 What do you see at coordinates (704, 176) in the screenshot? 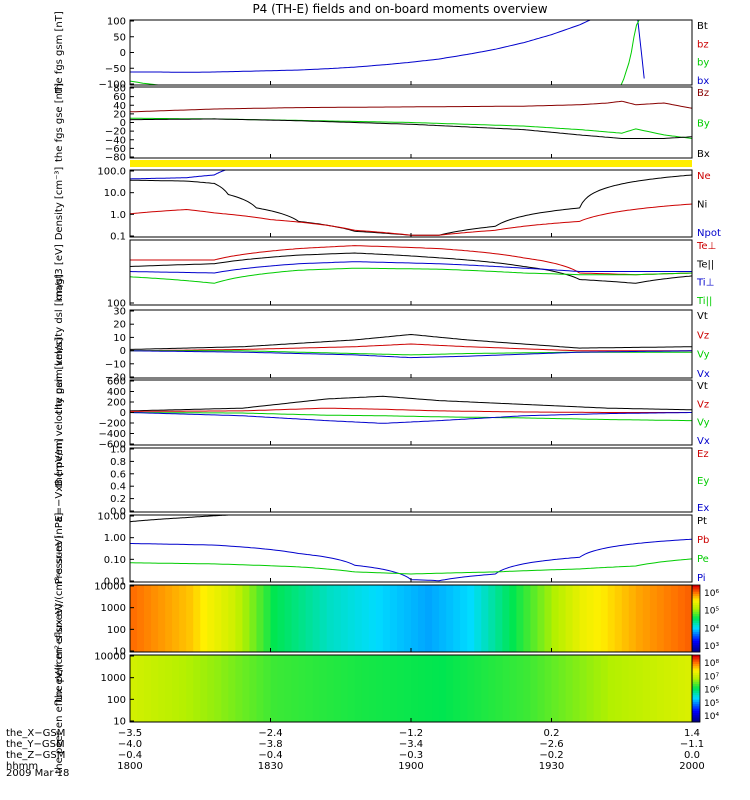
I see `legend-entry: Ne` at bounding box center [704, 176].